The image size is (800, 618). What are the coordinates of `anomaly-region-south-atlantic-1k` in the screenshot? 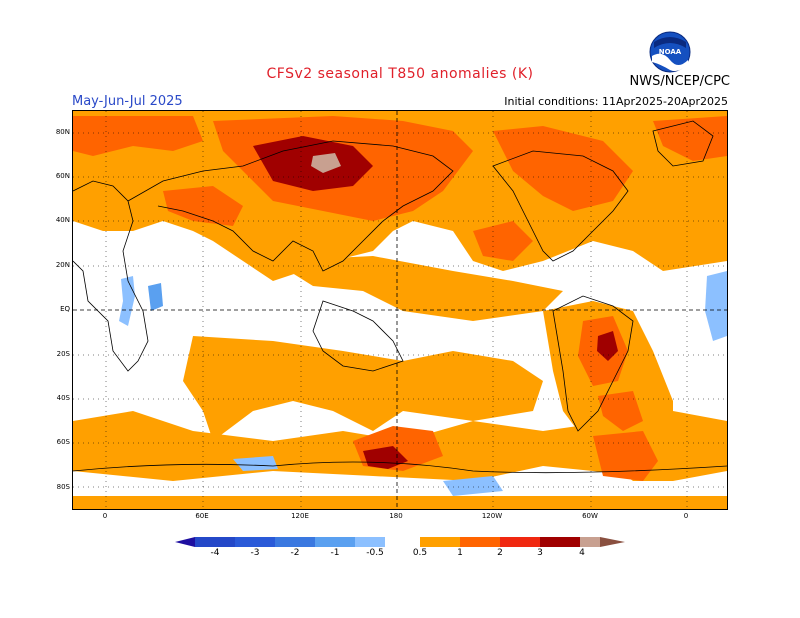 It's located at (620, 411).